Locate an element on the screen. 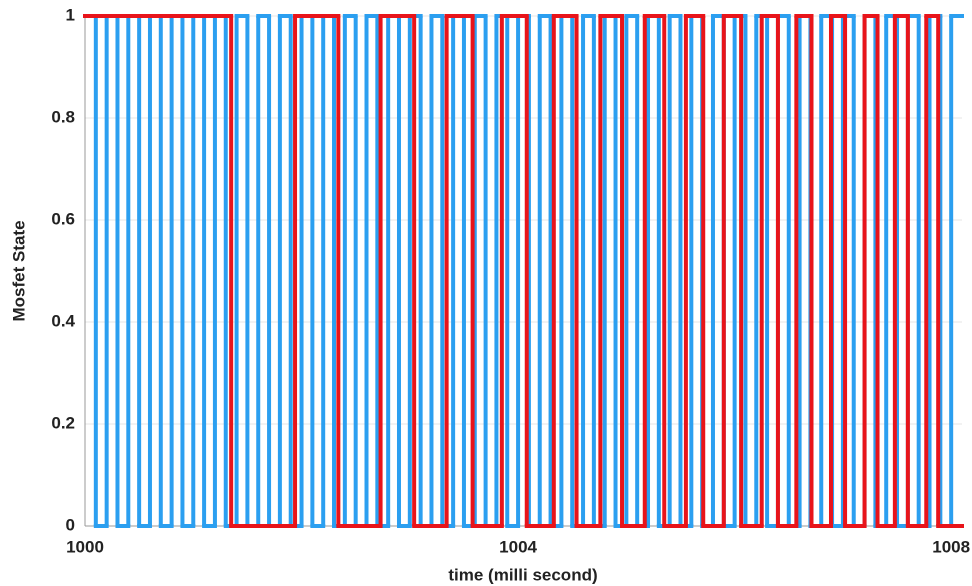  y-tick-label: 0.6 is located at coordinates (63, 218).